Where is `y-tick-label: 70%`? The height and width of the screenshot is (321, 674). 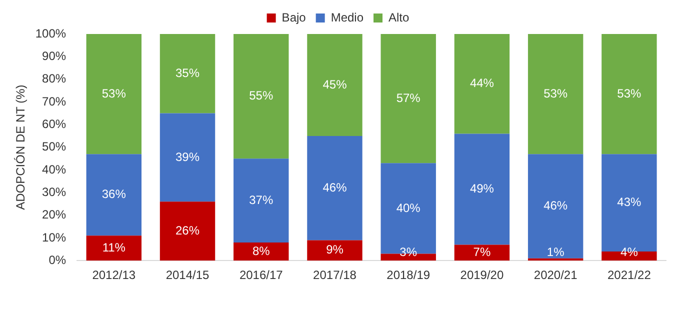
y-tick-label: 70% is located at coordinates (54, 101).